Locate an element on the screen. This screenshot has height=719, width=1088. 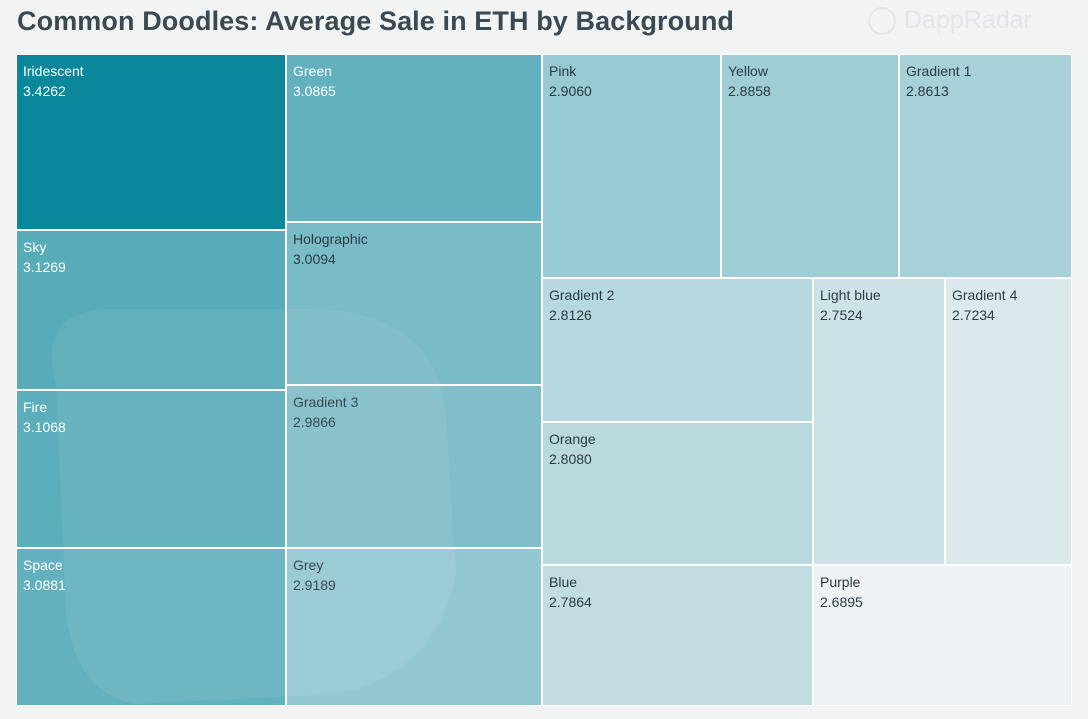
cell-value: 2.9189 is located at coordinates (314, 585).